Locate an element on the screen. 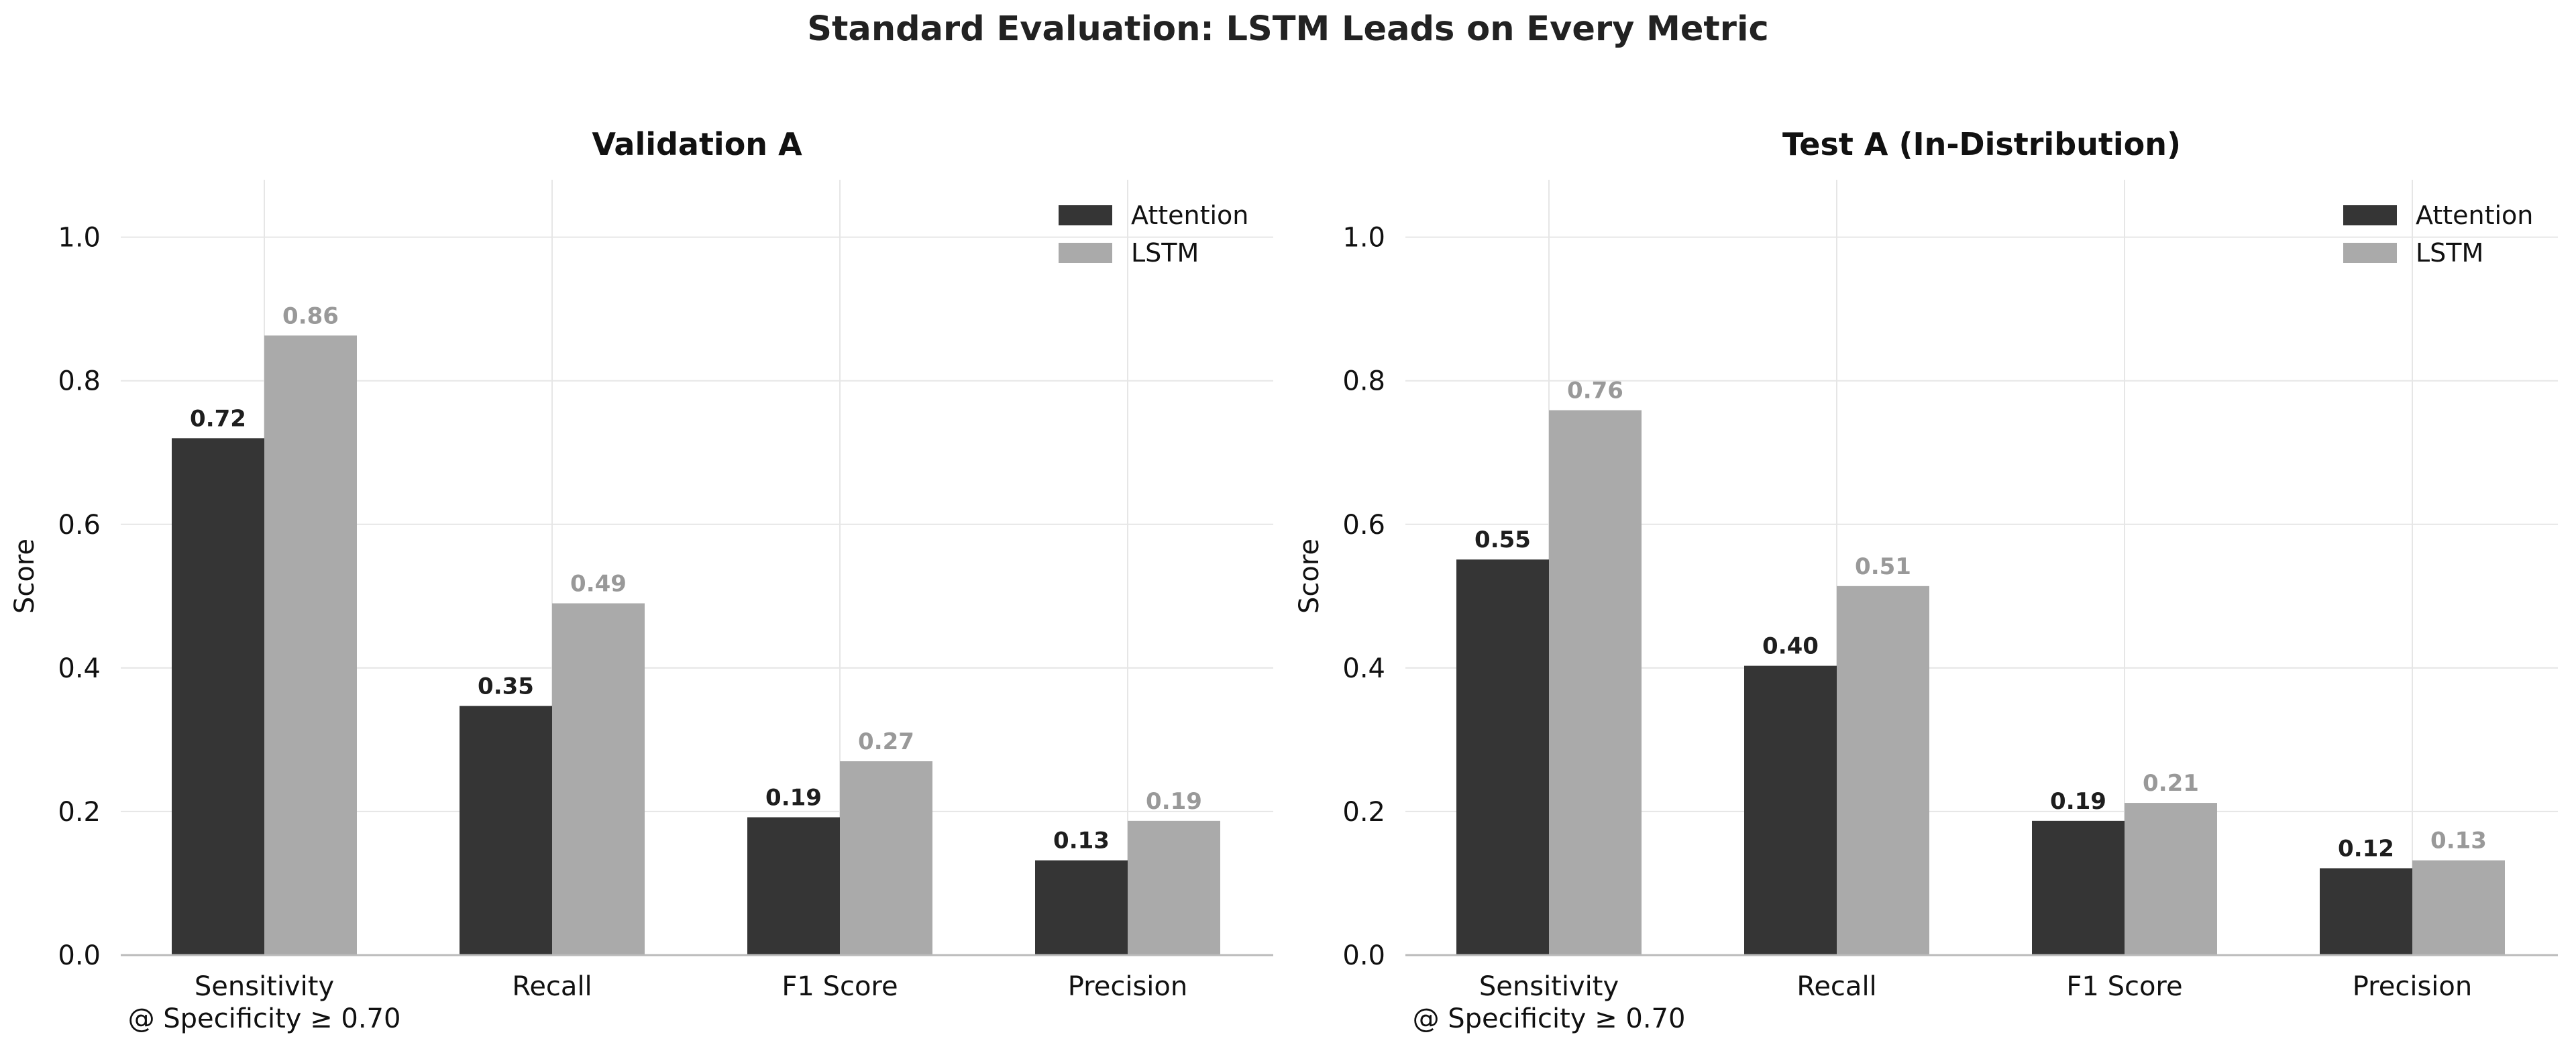 The width and height of the screenshot is (2576, 1049). bar-value-label: 0.12 is located at coordinates (2366, 848).